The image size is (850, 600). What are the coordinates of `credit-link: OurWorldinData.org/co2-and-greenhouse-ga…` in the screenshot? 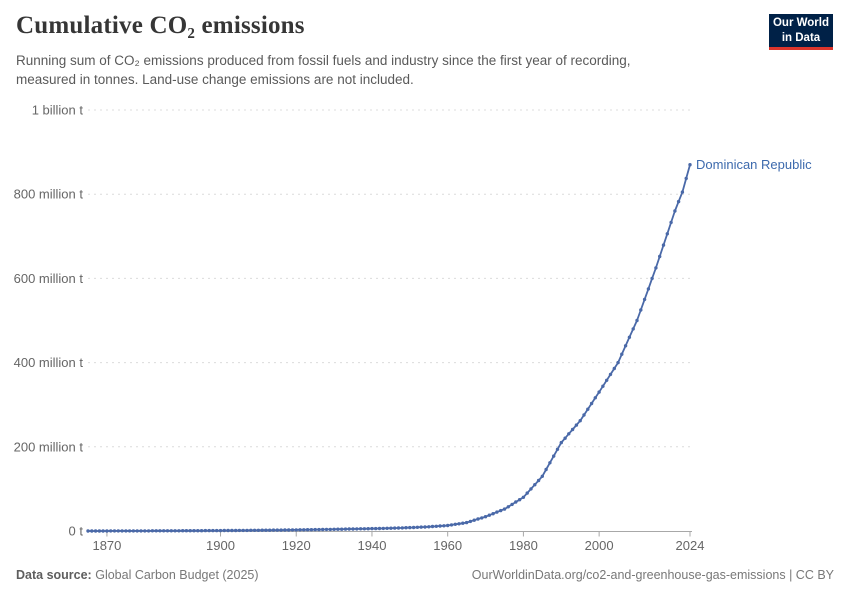 It's located at (652, 575).